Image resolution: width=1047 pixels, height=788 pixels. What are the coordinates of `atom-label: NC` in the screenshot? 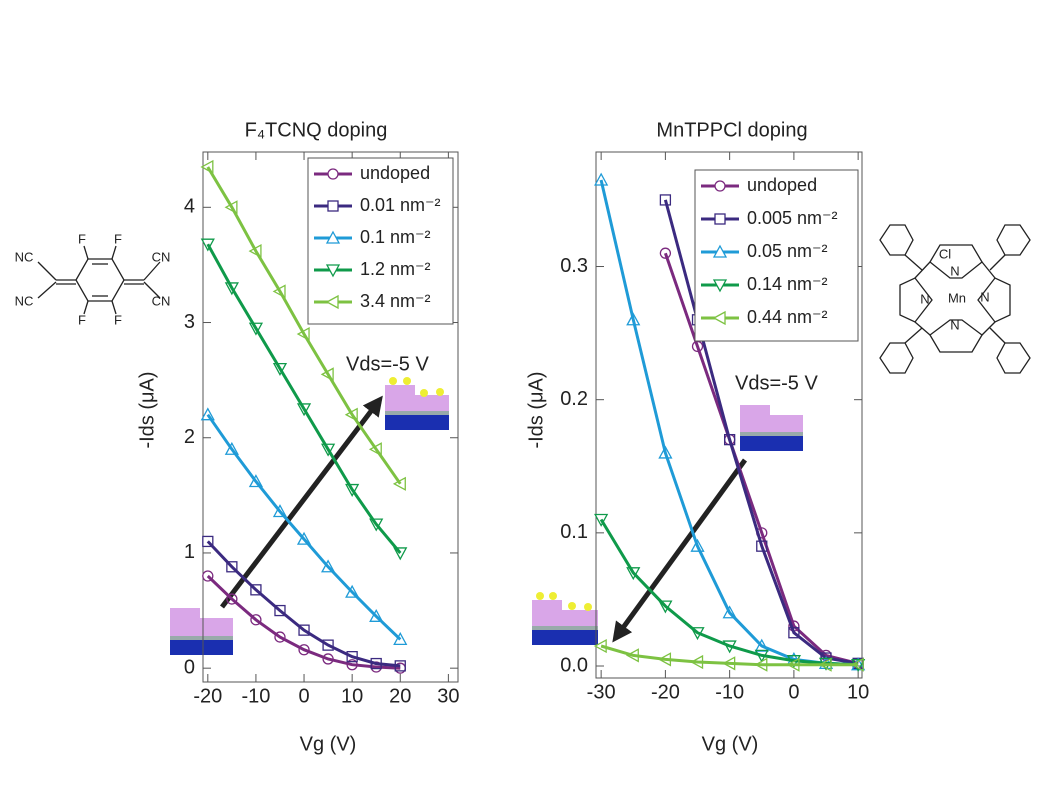 It's located at (24, 300).